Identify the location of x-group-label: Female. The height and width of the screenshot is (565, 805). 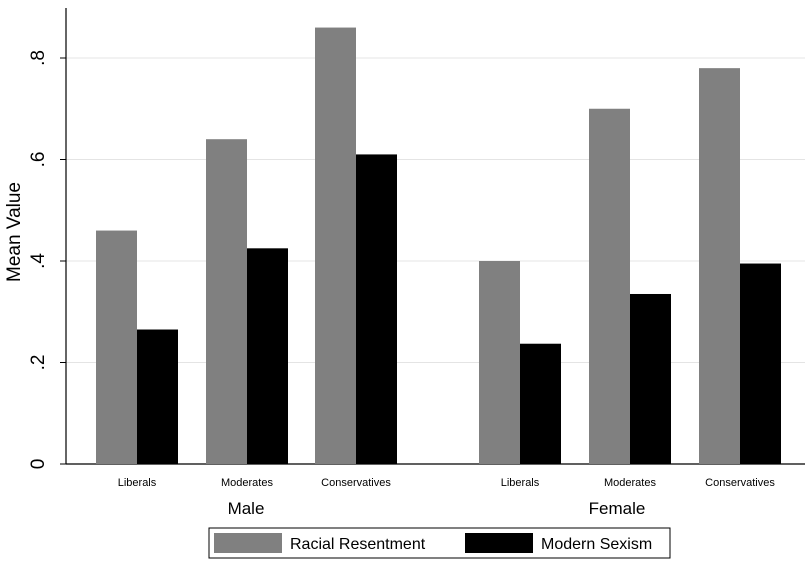
(617, 508).